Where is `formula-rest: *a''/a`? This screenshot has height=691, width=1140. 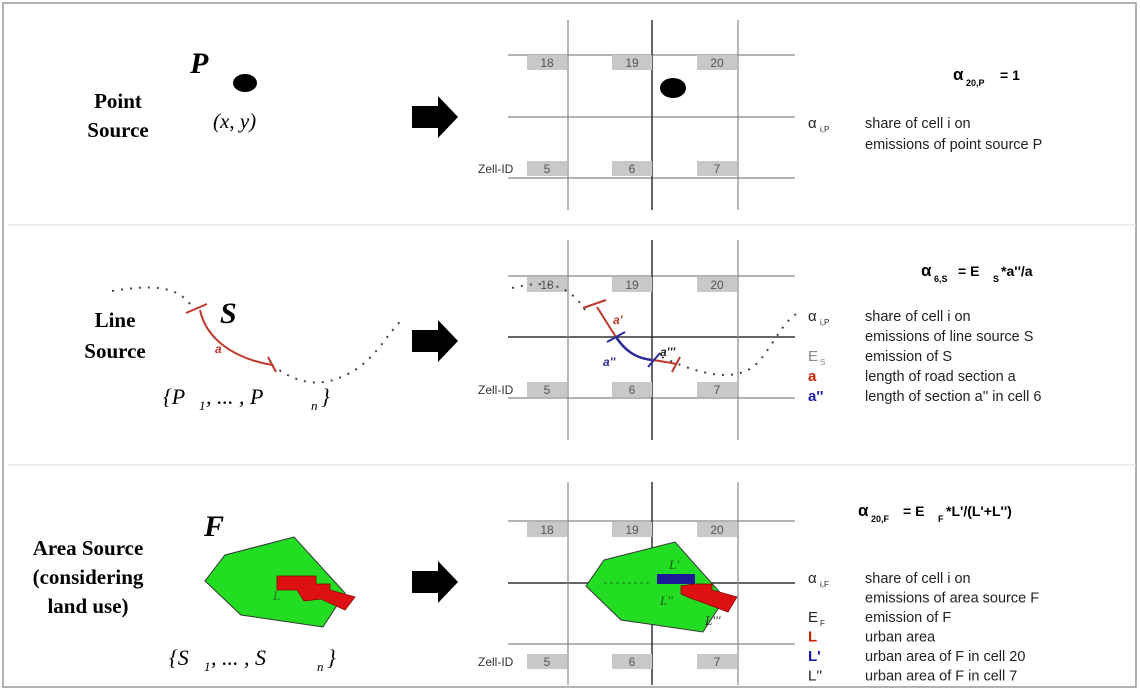
formula-rest: *a''/a is located at coordinates (1017, 271).